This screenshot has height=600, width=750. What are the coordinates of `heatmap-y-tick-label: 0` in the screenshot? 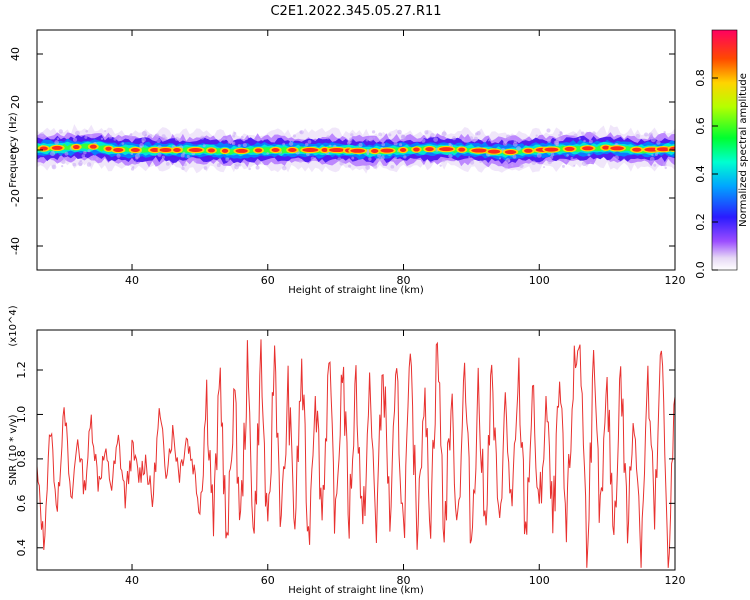 It's located at (15, 150).